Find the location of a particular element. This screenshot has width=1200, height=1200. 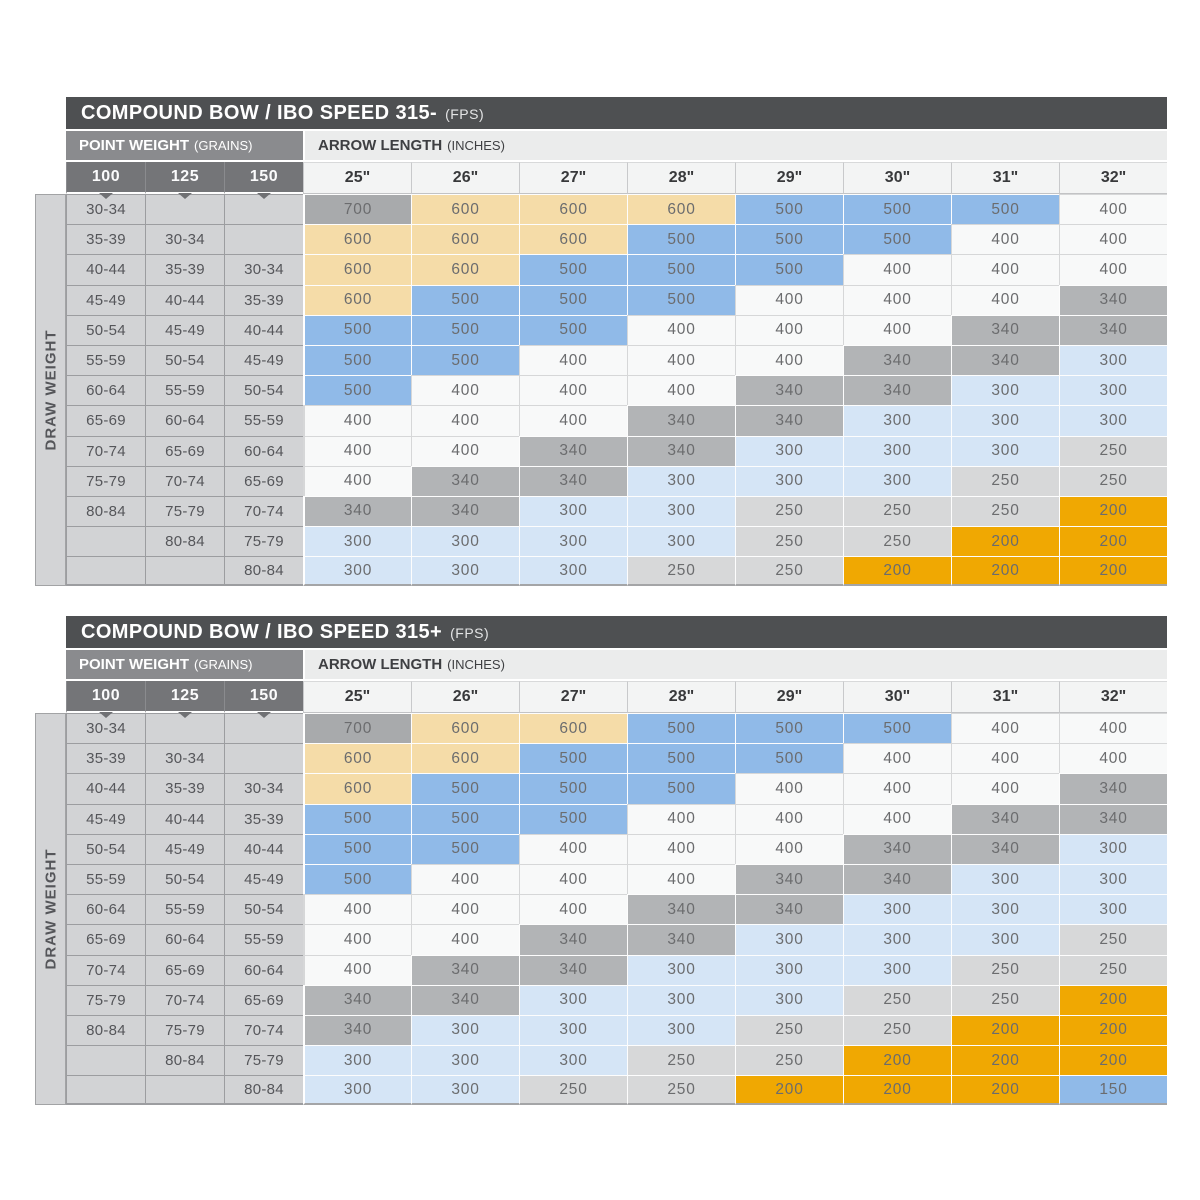

point-weight-band: POINT WEIGHT (GRAINS) is located at coordinates (184, 665).